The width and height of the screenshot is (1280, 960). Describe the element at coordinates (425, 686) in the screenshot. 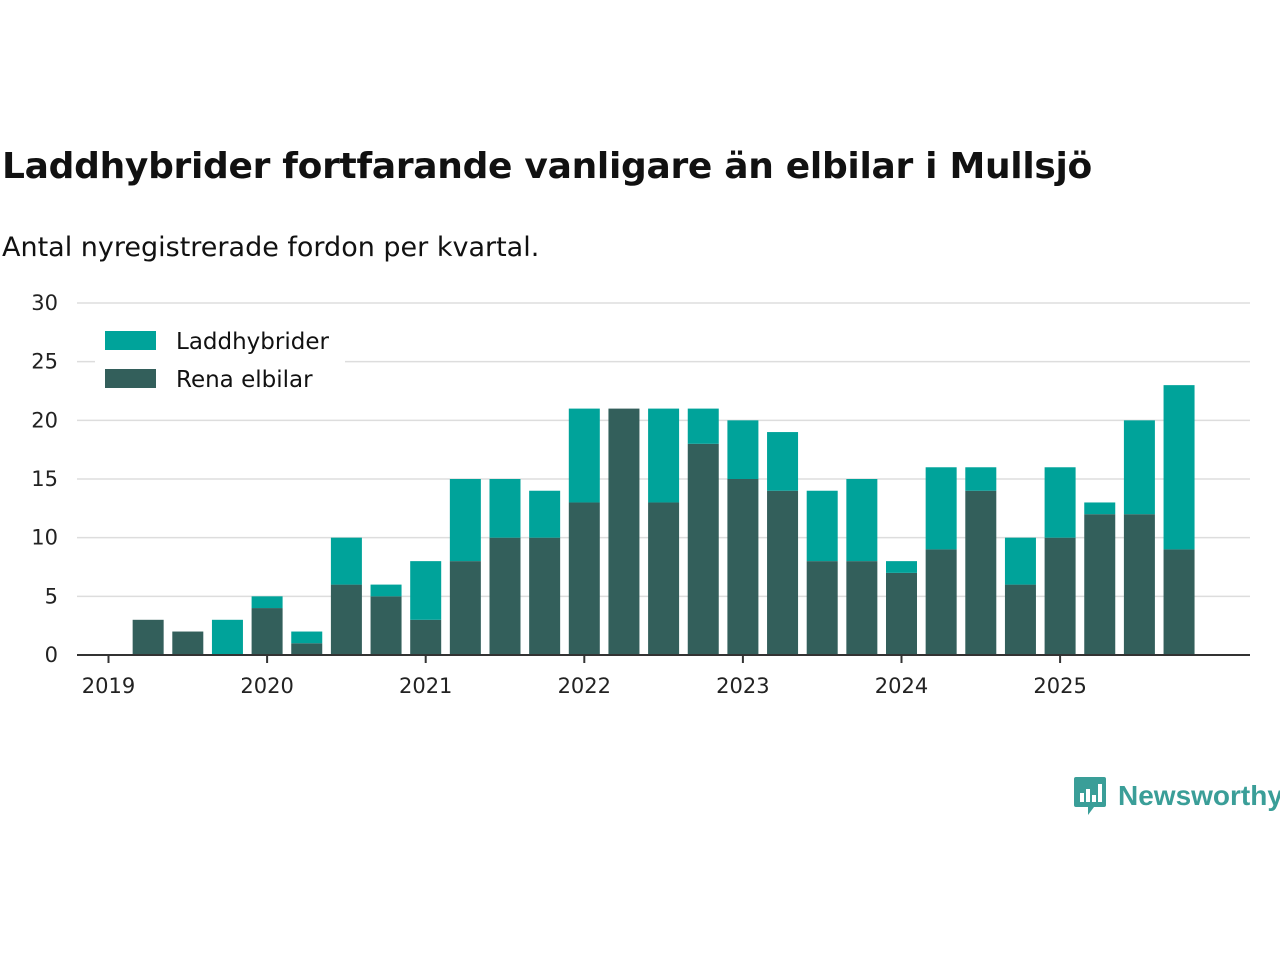

I see `x-tick-label: 2021` at that location.